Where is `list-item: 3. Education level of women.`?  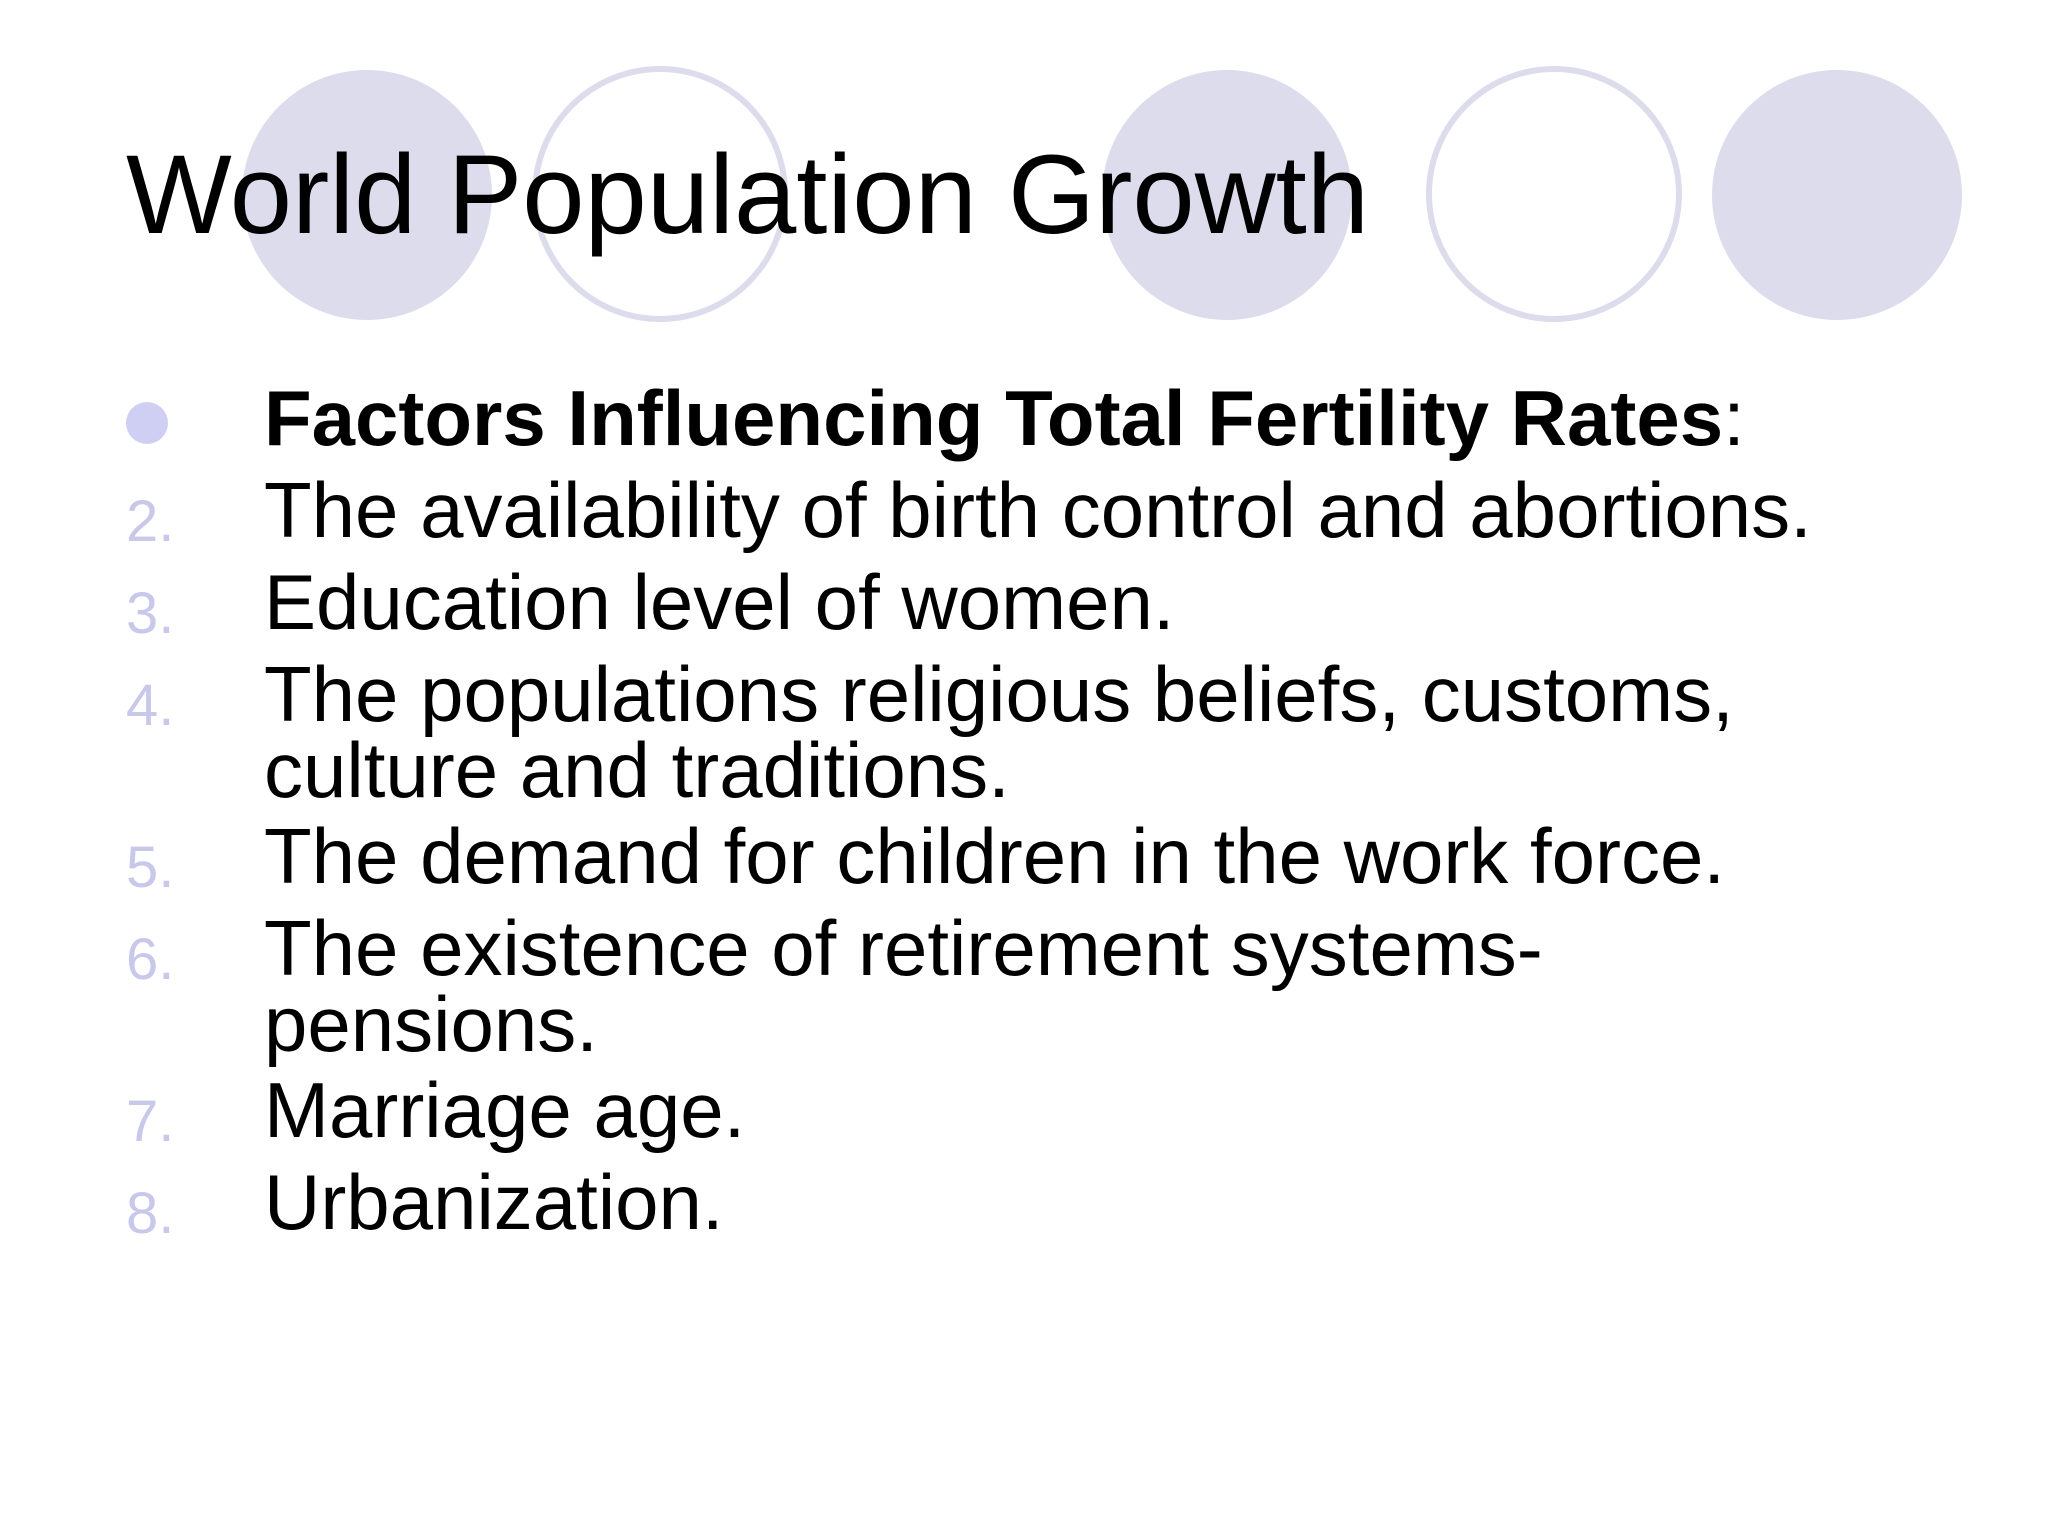 list-item: 3. Education level of women. is located at coordinates (1076, 602).